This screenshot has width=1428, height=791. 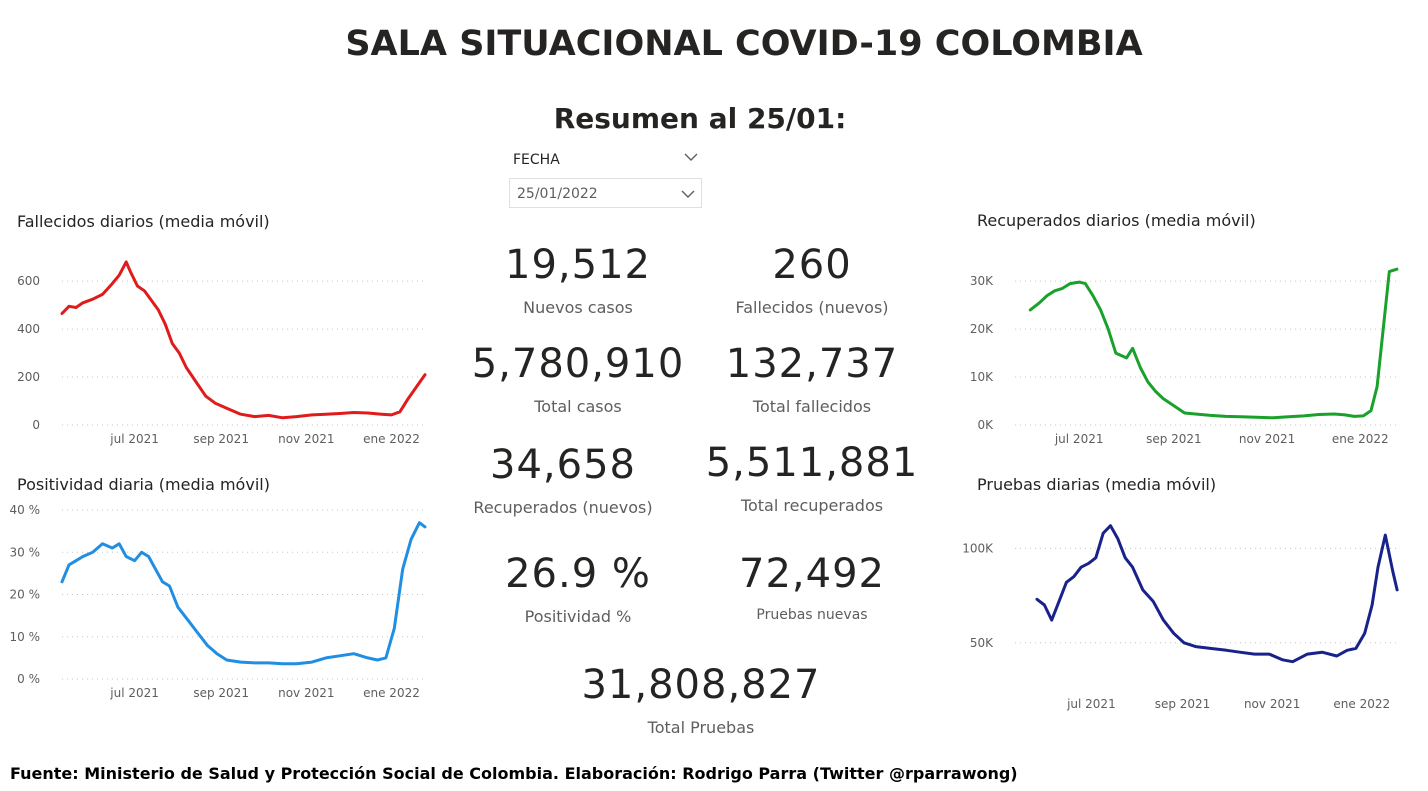 What do you see at coordinates (1213, 343) in the screenshot?
I see `series-line-recuperados` at bounding box center [1213, 343].